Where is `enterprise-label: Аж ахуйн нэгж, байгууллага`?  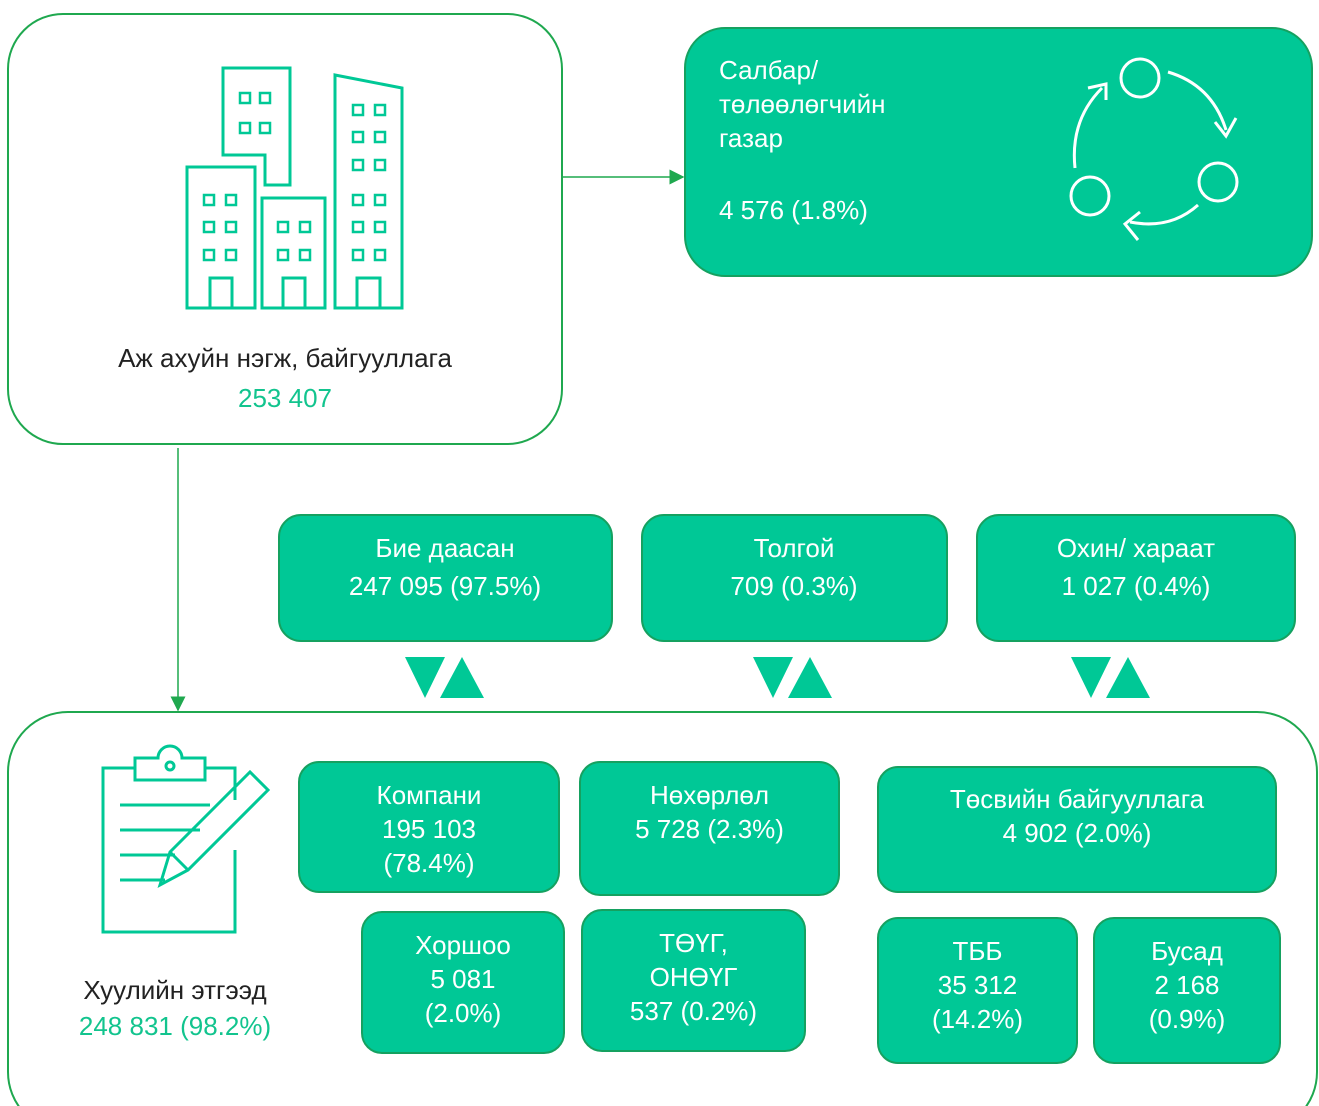
enterprise-label: Аж ахуйн нэгж, байгууллага is located at coordinates (285, 358).